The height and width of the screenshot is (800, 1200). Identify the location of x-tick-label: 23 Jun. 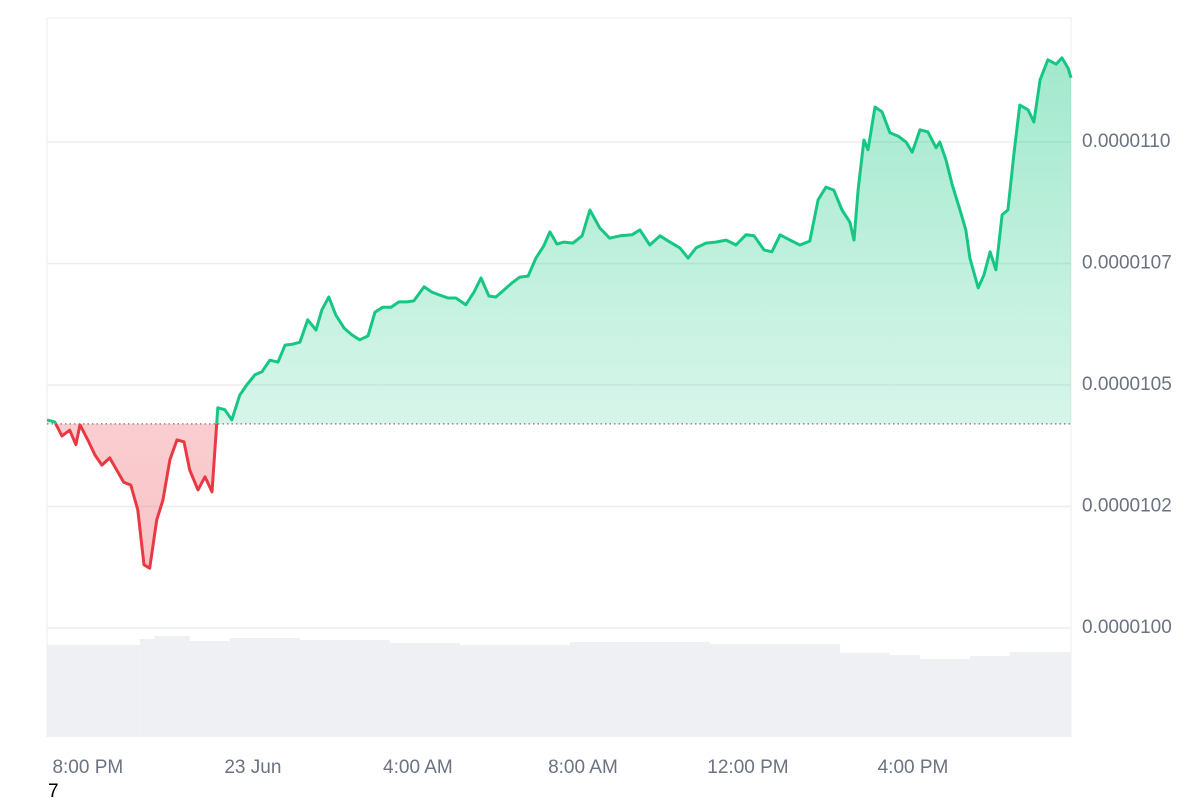
(252, 767).